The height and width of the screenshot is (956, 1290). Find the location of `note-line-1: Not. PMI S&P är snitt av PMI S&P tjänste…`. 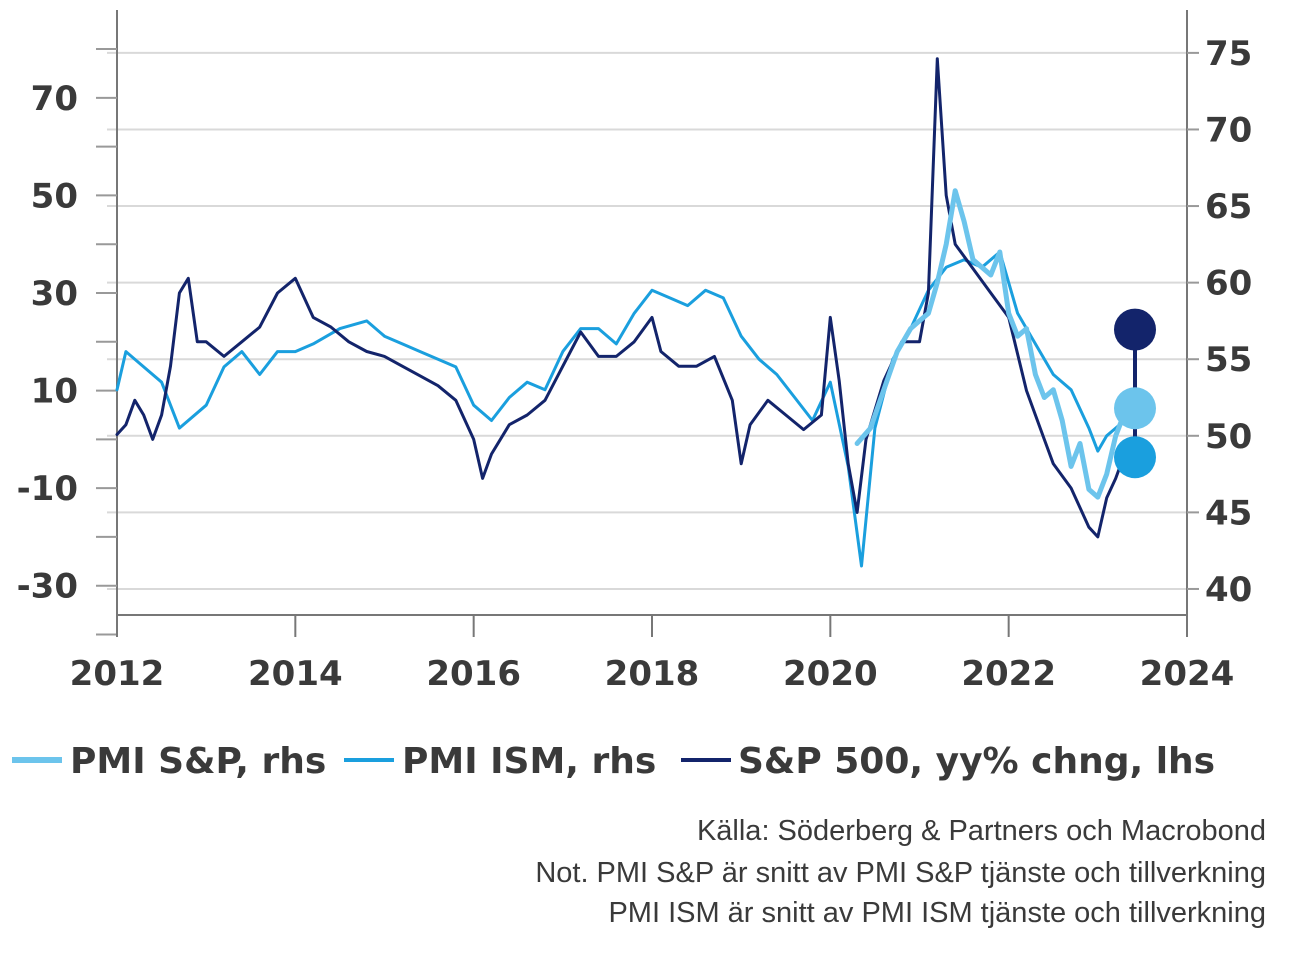

note-line-1: Not. PMI S&P är snitt av PMI S&P tjänste… is located at coordinates (900, 873).